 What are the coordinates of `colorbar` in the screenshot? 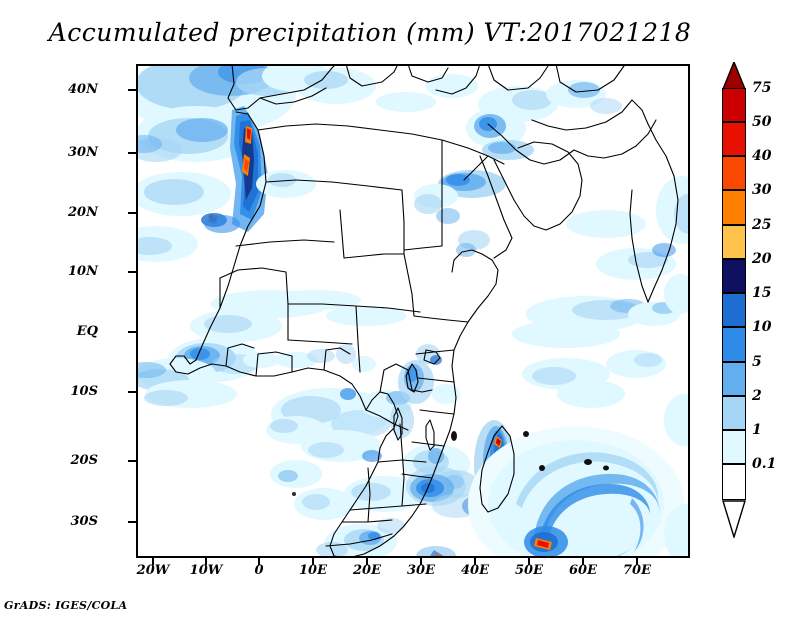 It's located at (734, 300).